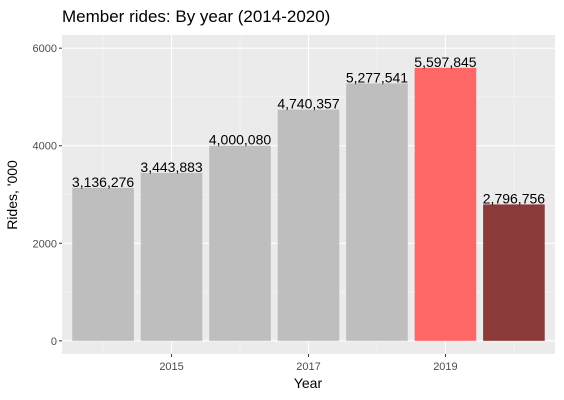 Image resolution: width=564 pixels, height=400 pixels. What do you see at coordinates (240, 140) in the screenshot?
I see `data-label-2016: 4,000,080` at bounding box center [240, 140].